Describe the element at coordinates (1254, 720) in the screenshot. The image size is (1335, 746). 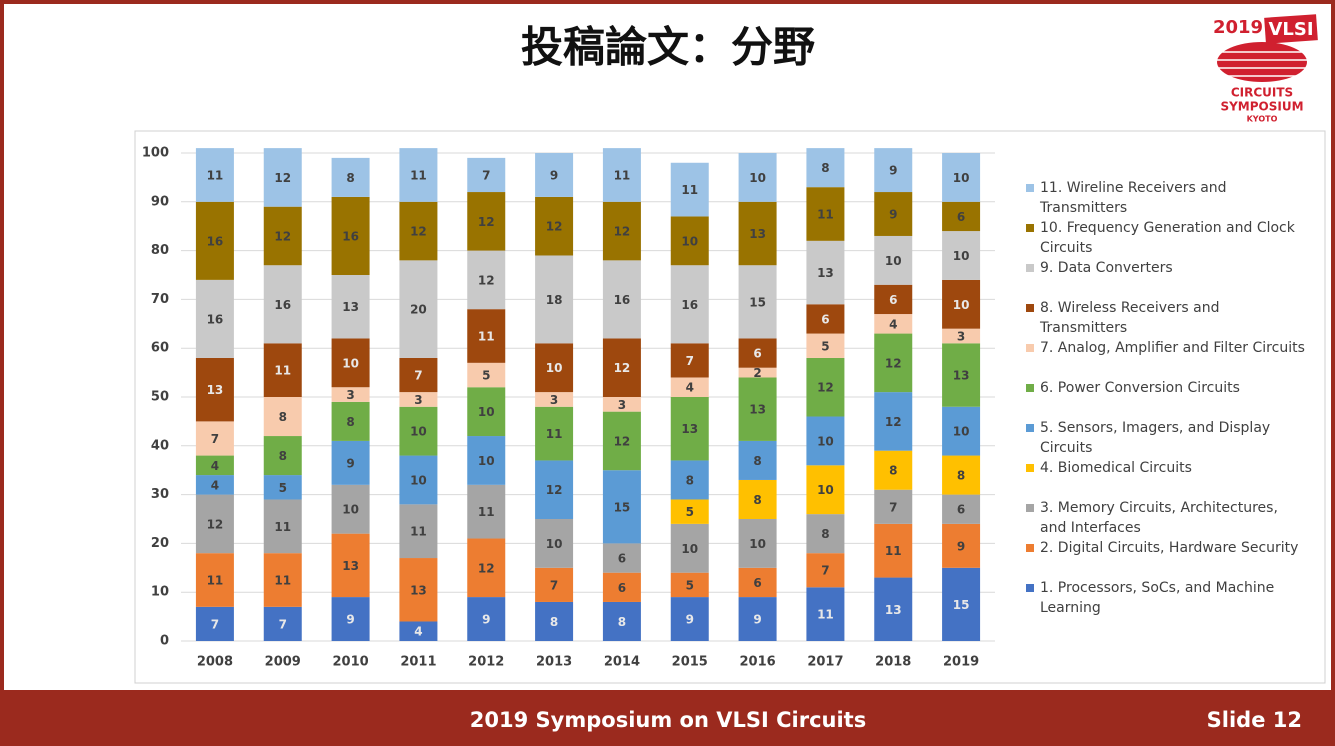
I see `slide-number: Slide 12` at that location.